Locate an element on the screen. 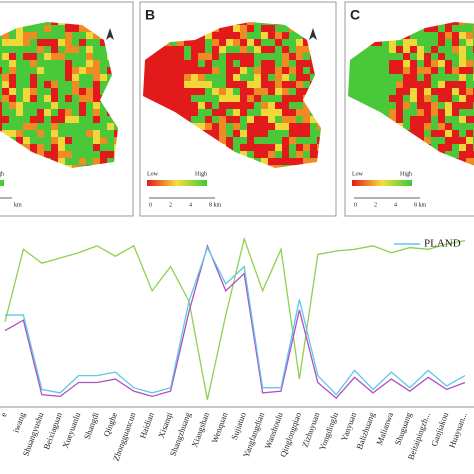 The width and height of the screenshot is (474, 474). panel-label: B is located at coordinates (150, 15).